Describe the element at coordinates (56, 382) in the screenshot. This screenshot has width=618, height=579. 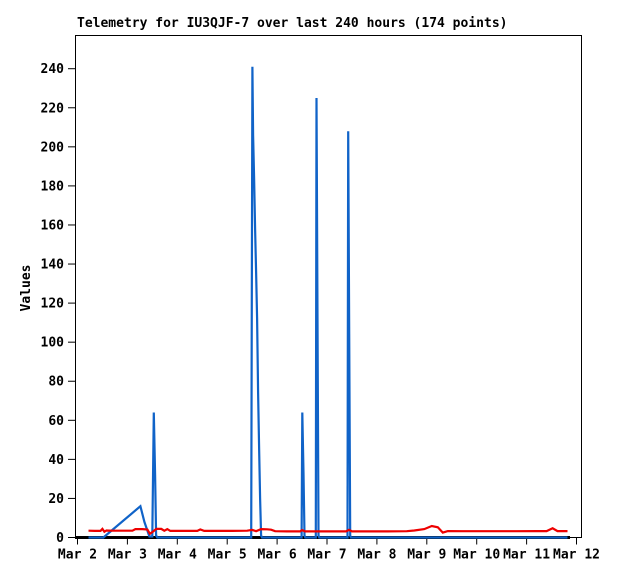
I see `y-tick-label: 80` at that location.